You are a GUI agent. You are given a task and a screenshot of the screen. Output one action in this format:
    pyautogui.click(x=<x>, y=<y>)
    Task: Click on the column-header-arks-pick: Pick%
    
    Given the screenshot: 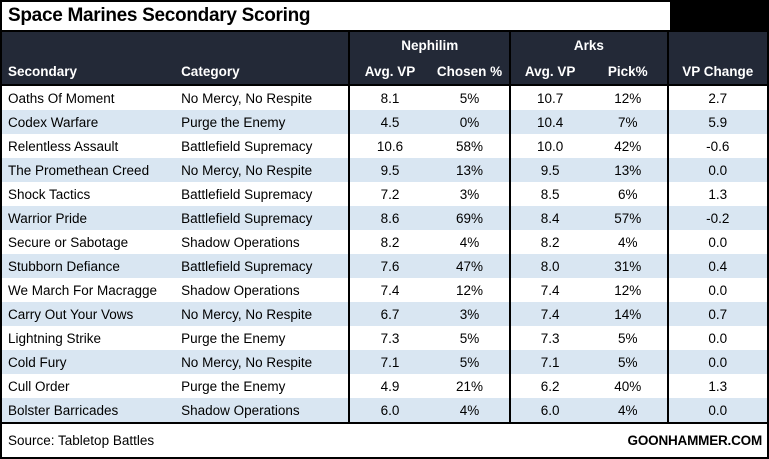 What is the action you would take?
    pyautogui.click(x=627, y=71)
    